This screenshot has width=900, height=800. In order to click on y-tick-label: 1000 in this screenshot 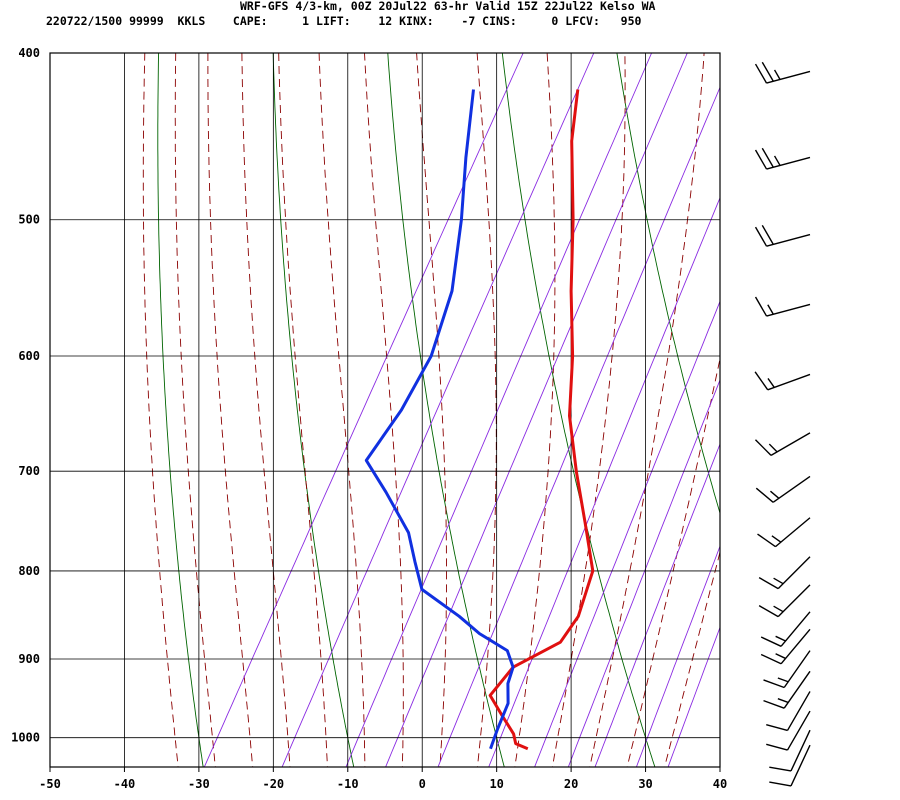, I will do `click(25, 738)`.